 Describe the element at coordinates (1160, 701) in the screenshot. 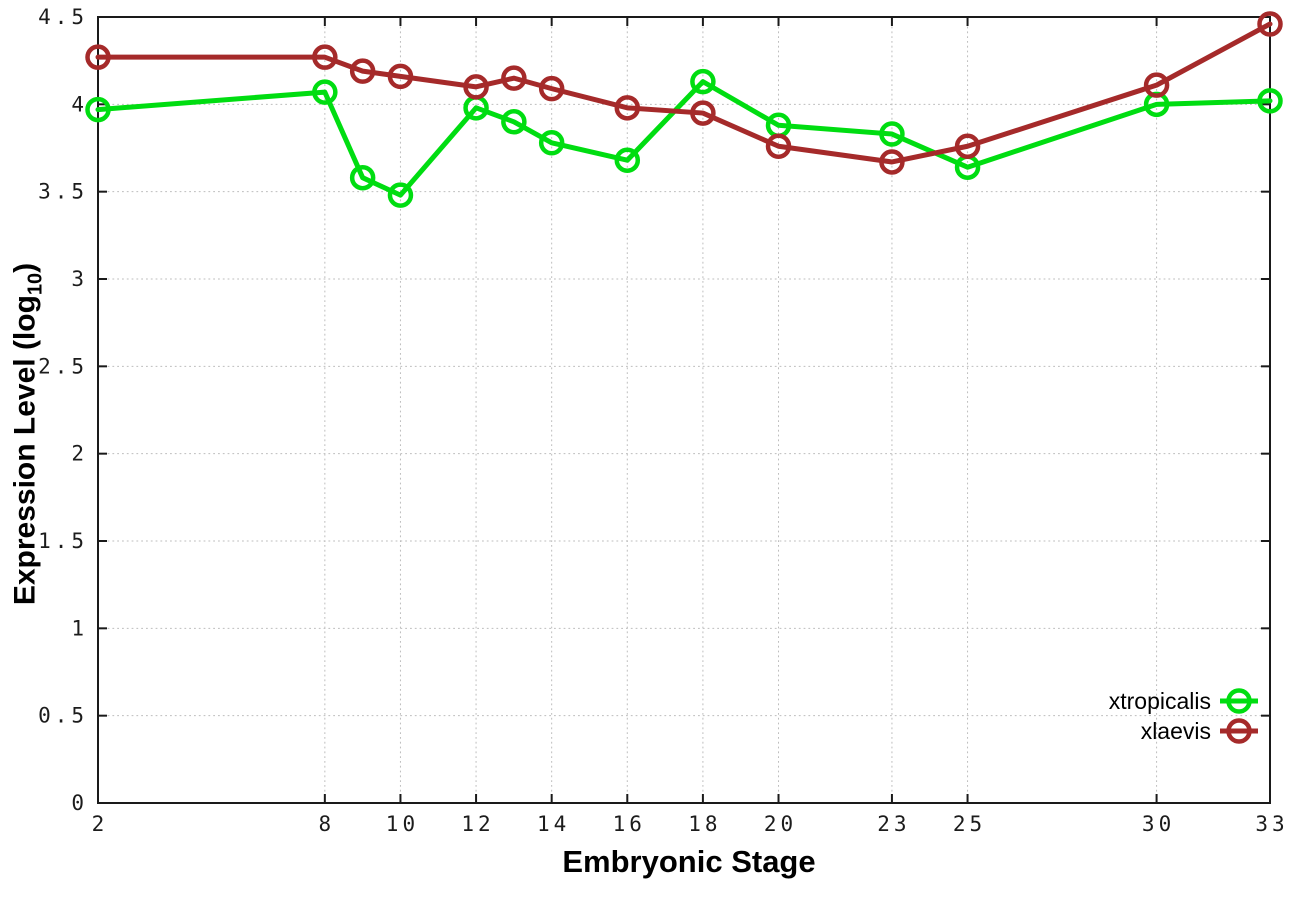

I see `legend-label-xtropicalis: xtropicalis` at that location.